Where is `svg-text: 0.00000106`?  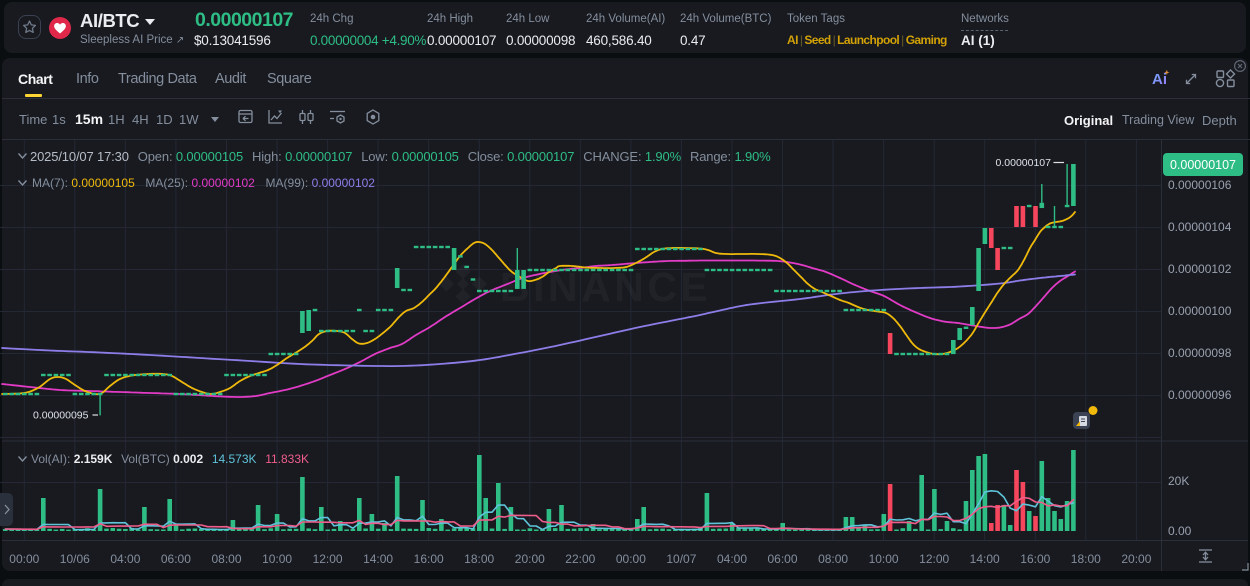 svg-text: 0.00000106 is located at coordinates (1200, 185).